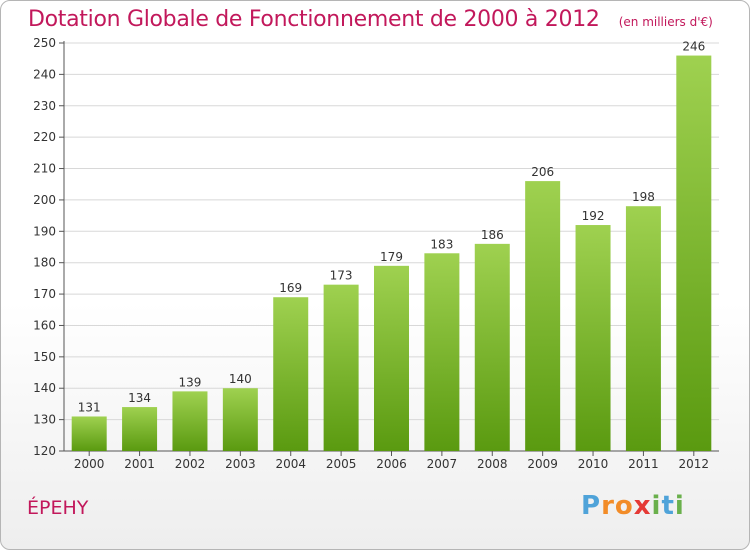 Image resolution: width=750 pixels, height=550 pixels. I want to click on y-tick-label: 140, so click(44, 388).